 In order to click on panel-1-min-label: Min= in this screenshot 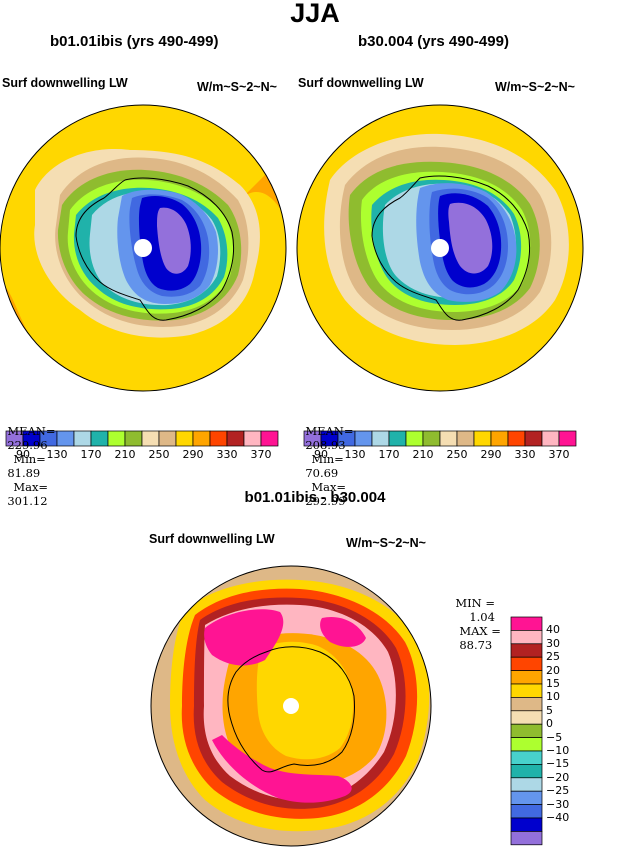, I will do `click(29, 459)`.